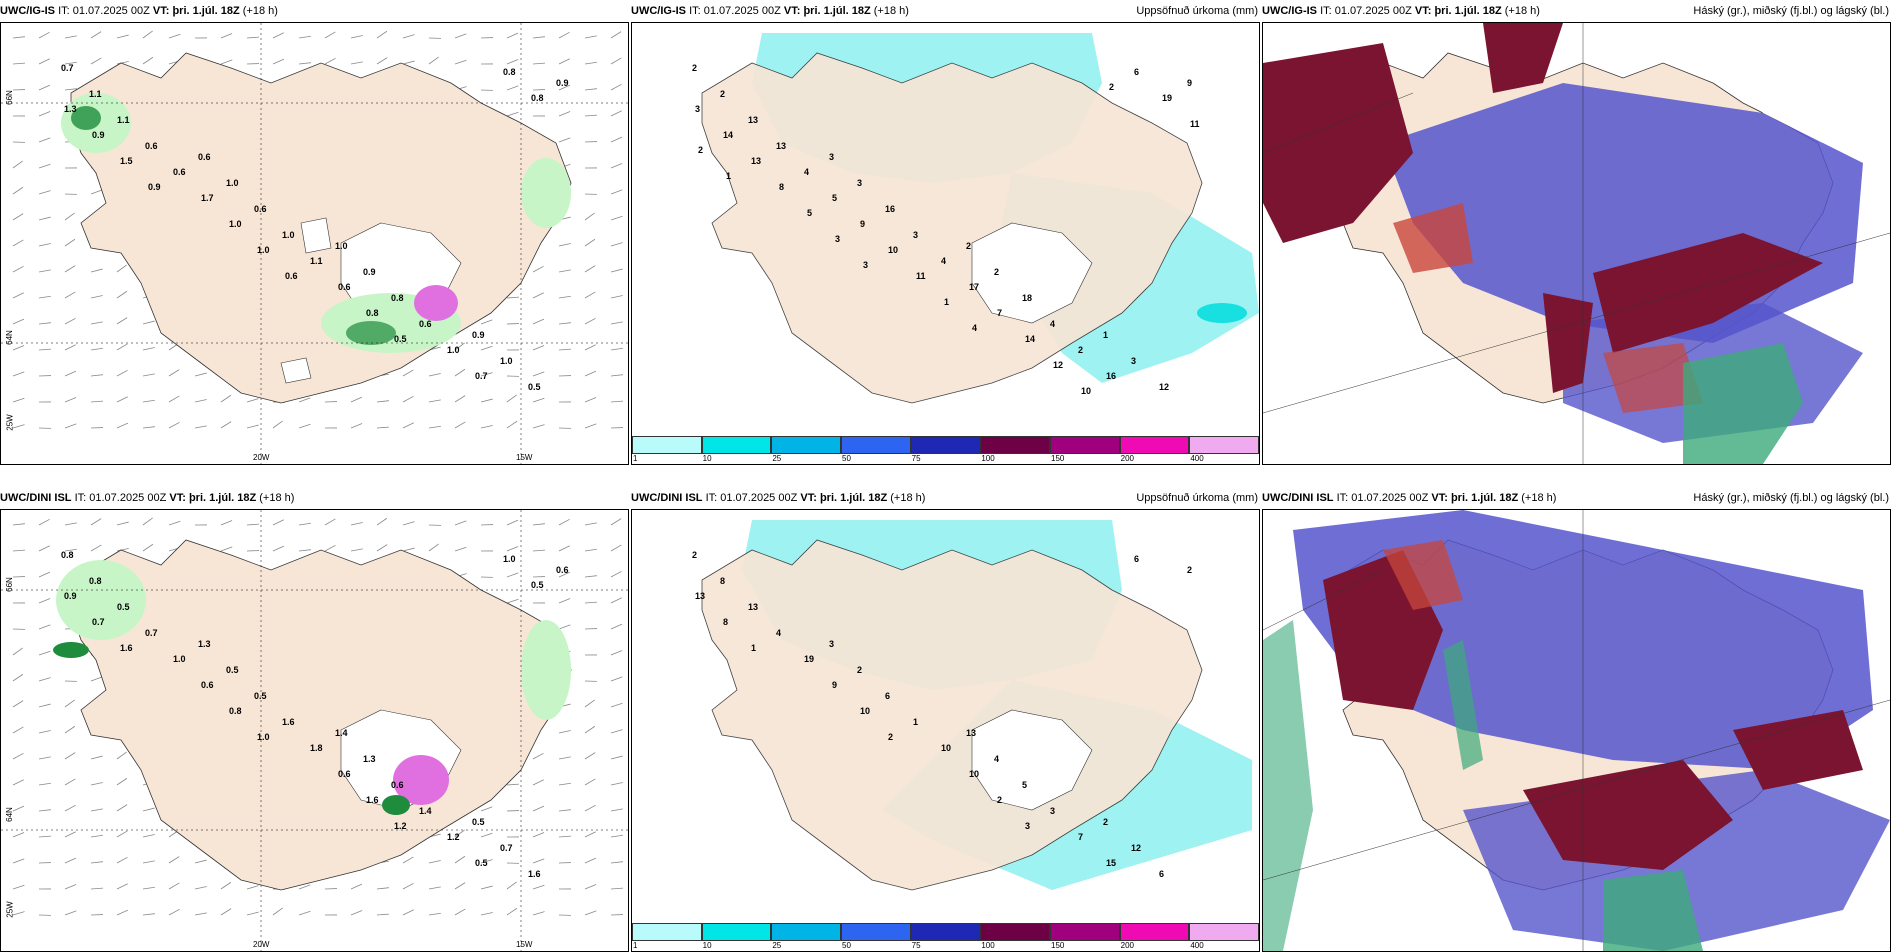  I want to click on value-label: 12, so click(1136, 848).